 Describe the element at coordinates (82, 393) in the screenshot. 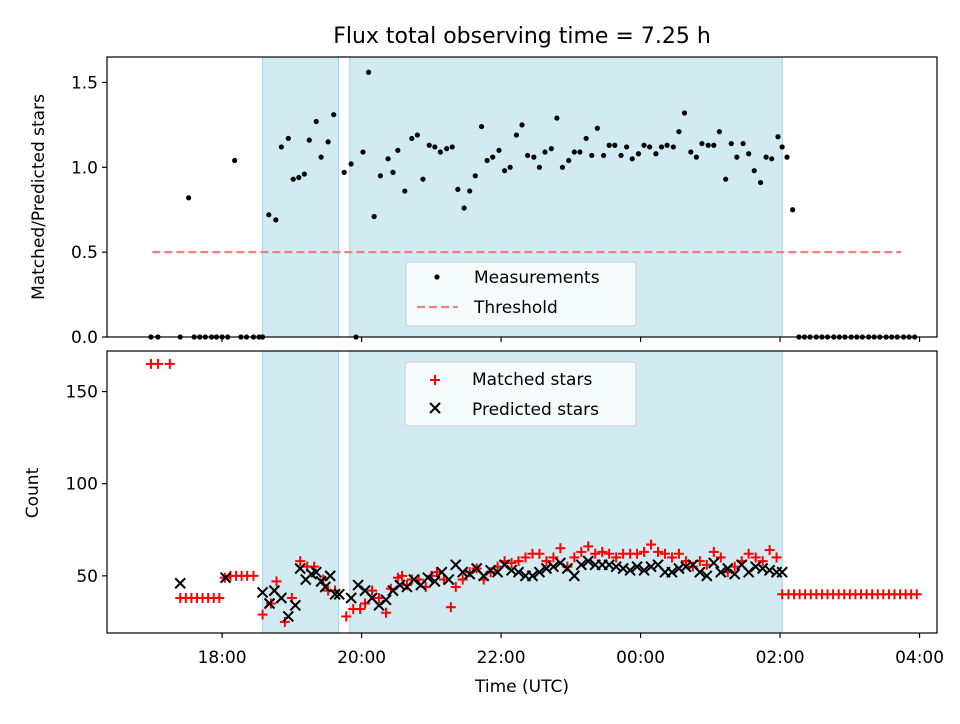

I see `y-tick-label: 150` at that location.